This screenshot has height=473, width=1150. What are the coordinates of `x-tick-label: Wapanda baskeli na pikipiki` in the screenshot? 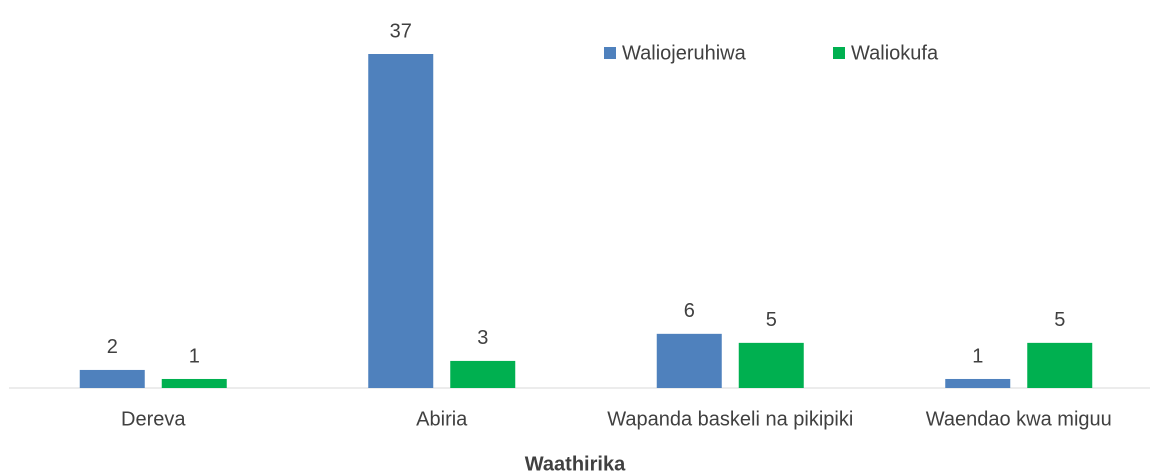 It's located at (730, 419).